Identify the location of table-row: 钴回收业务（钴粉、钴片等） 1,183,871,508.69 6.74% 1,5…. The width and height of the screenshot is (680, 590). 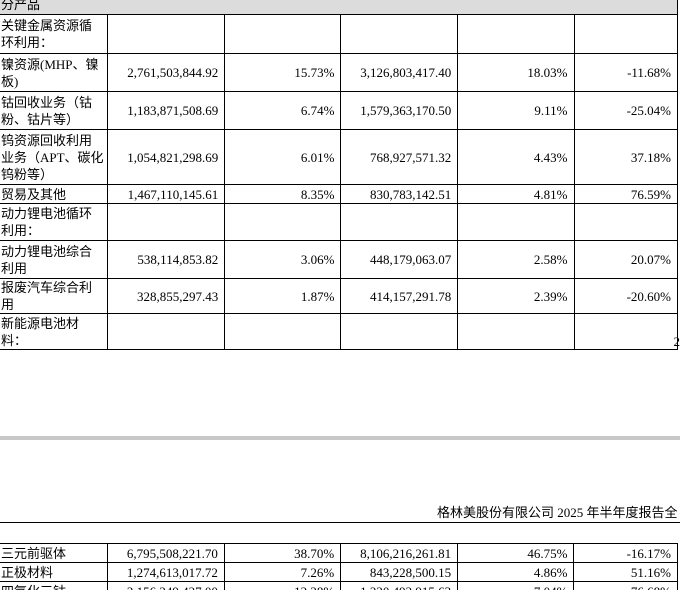
(339, 110).